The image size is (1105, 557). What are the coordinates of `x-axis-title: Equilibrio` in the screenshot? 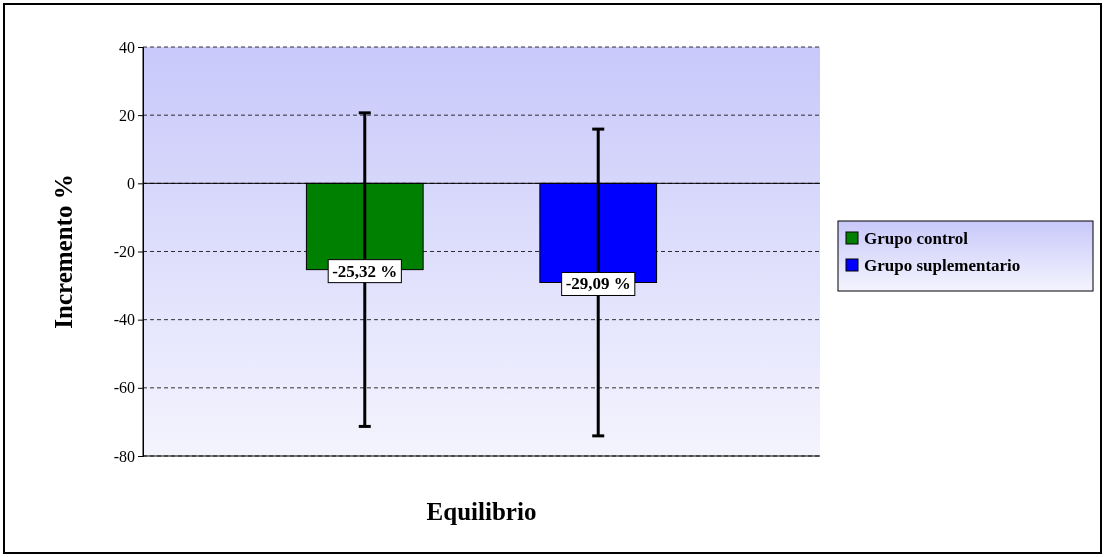 It's located at (481, 511).